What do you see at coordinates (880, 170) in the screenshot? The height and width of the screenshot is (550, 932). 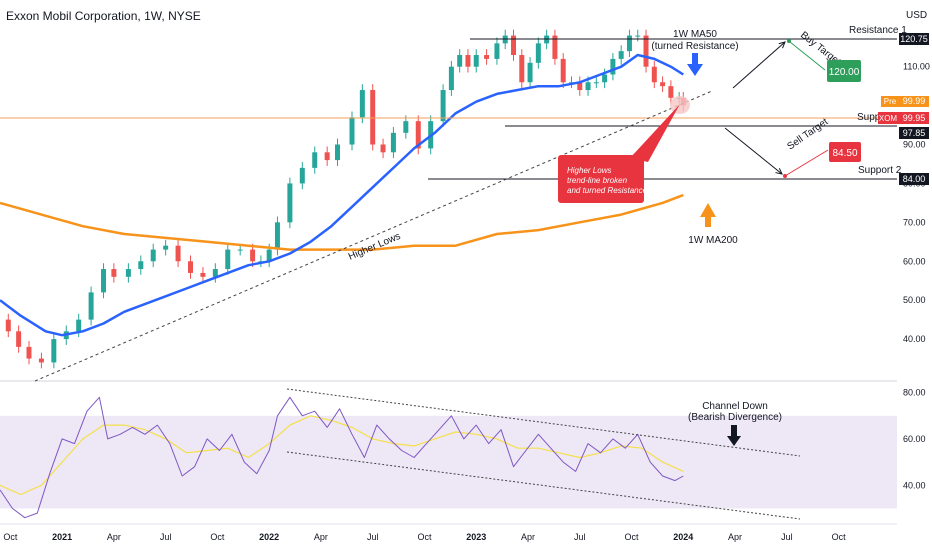 I see `support2-label: Support 2` at bounding box center [880, 170].